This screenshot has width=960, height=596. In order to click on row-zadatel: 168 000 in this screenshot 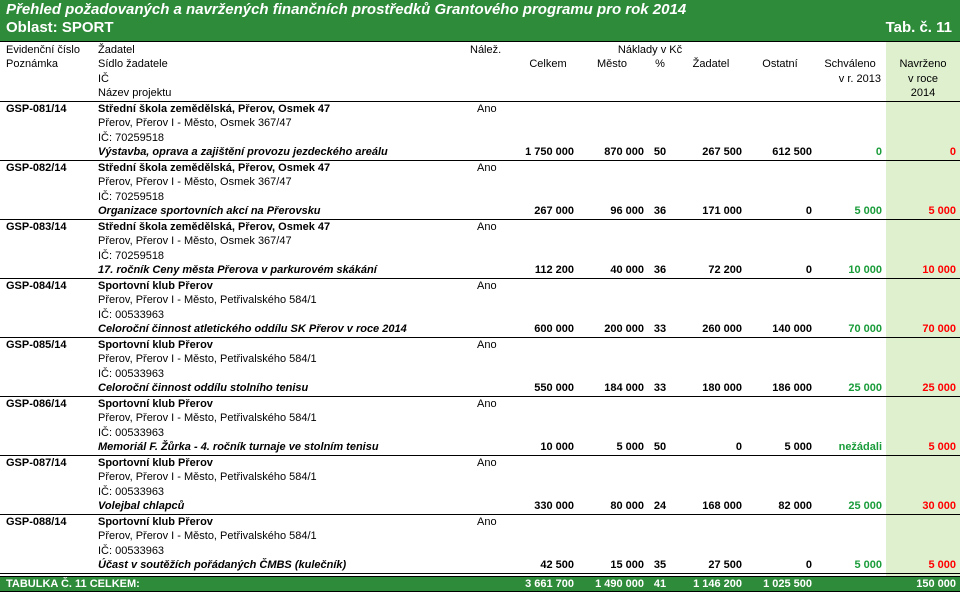, I will do `click(722, 506)`.